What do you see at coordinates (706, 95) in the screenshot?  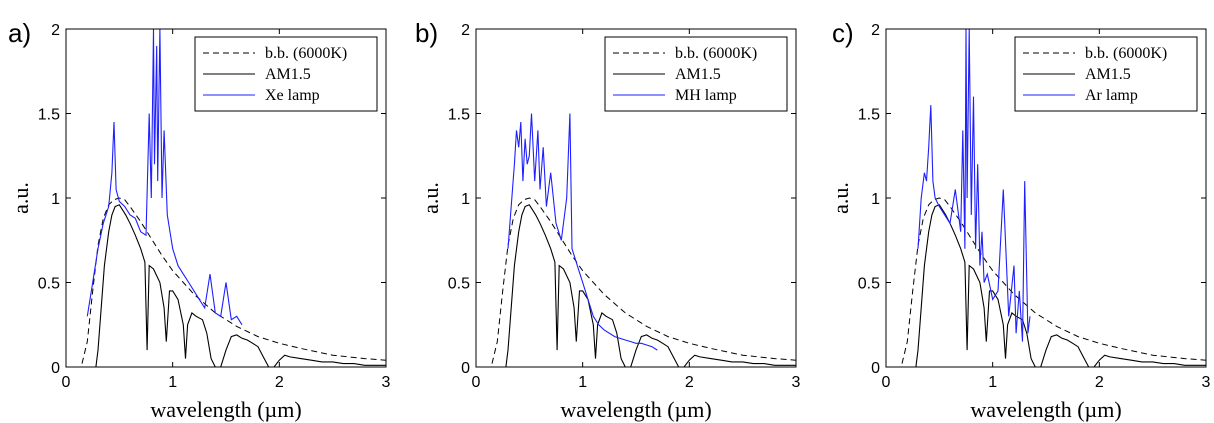 I see `legend-entry-label: MH lamp` at bounding box center [706, 95].